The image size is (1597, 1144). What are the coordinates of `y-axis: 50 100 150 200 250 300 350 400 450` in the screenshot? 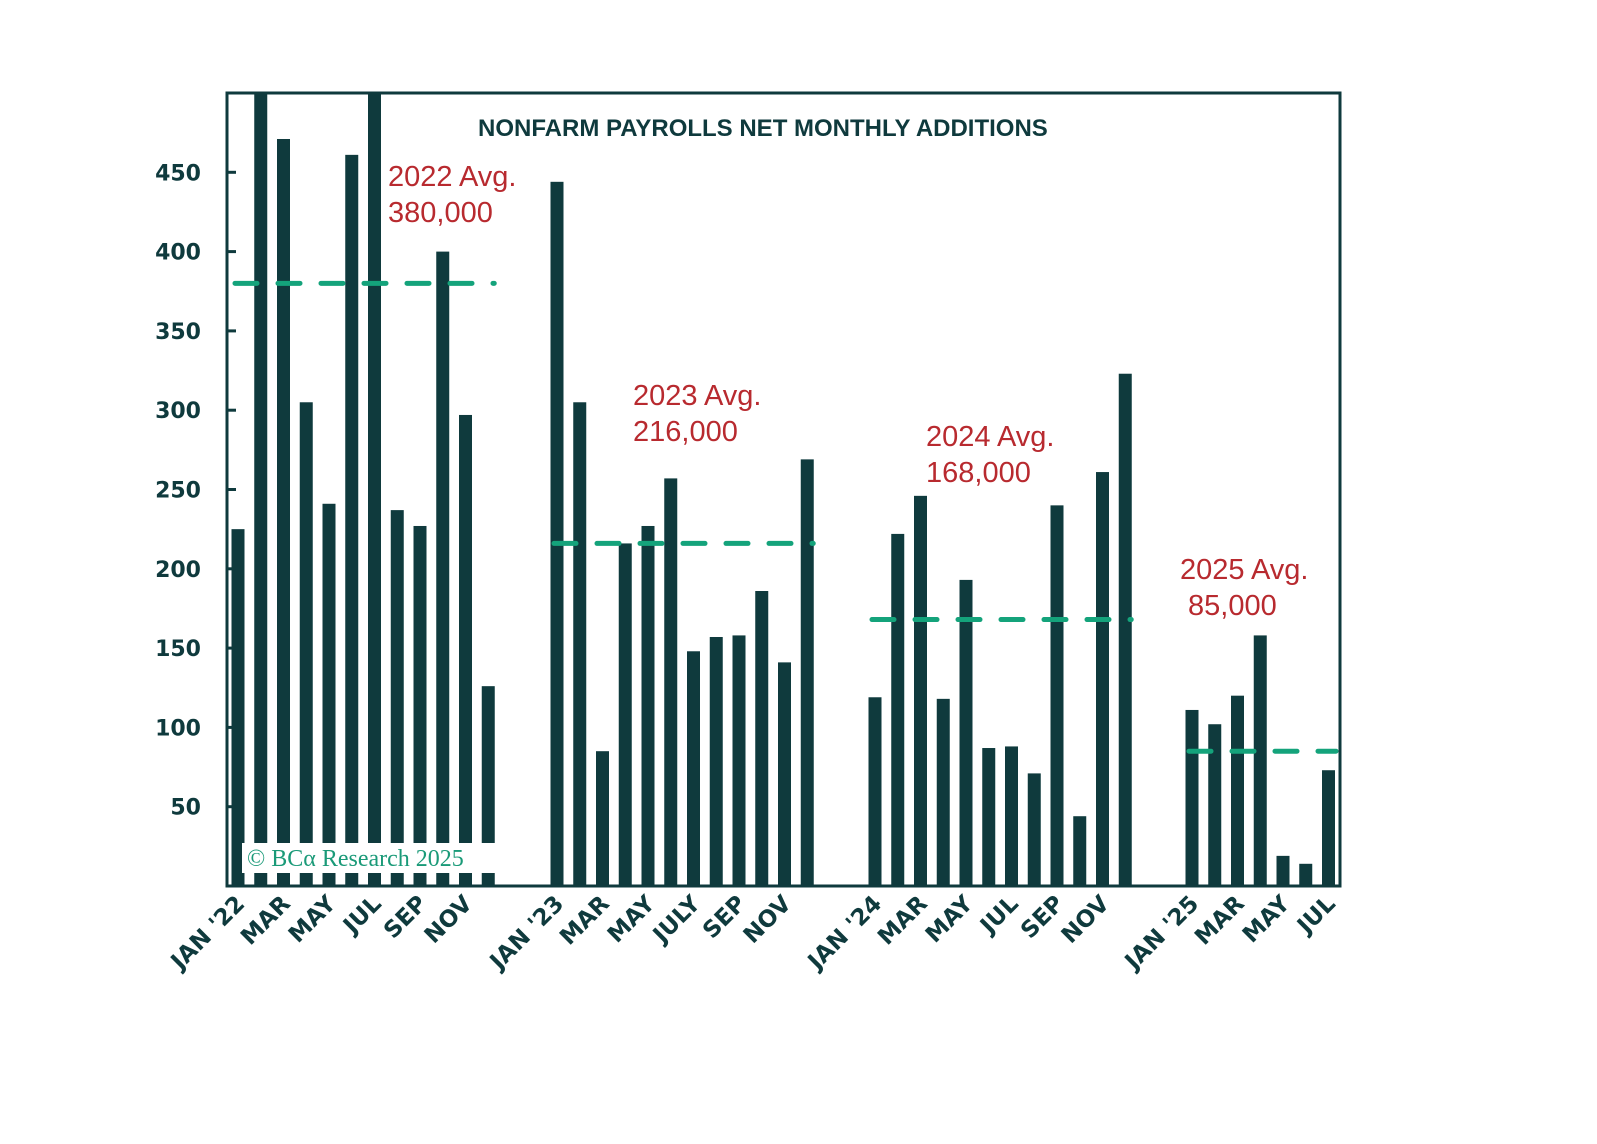 It's located at (195, 491).